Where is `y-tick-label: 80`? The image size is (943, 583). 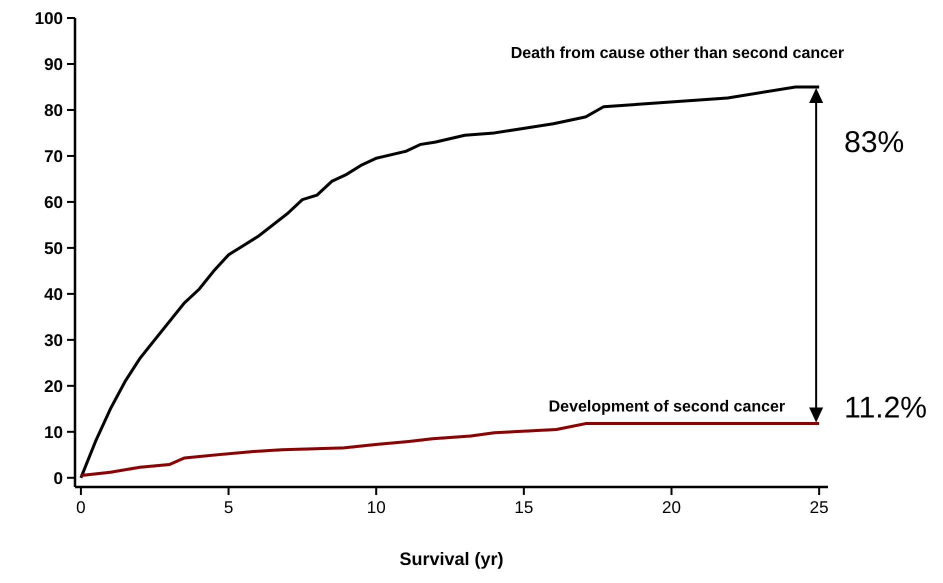
y-tick-label: 80 is located at coordinates (53, 110).